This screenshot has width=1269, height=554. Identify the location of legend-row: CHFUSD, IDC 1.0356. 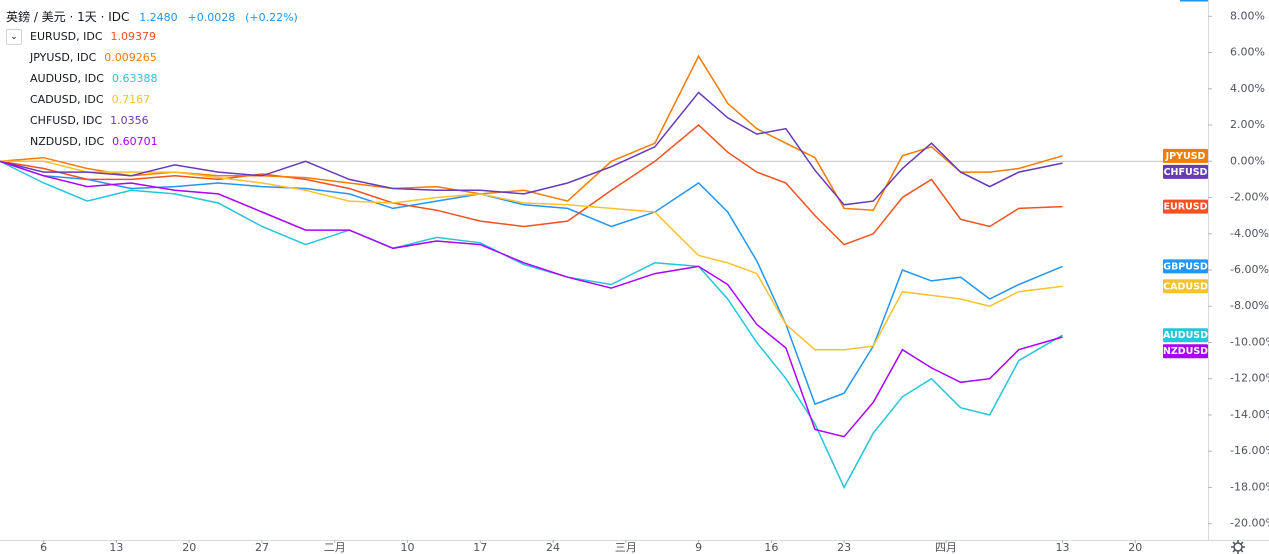
(89, 120).